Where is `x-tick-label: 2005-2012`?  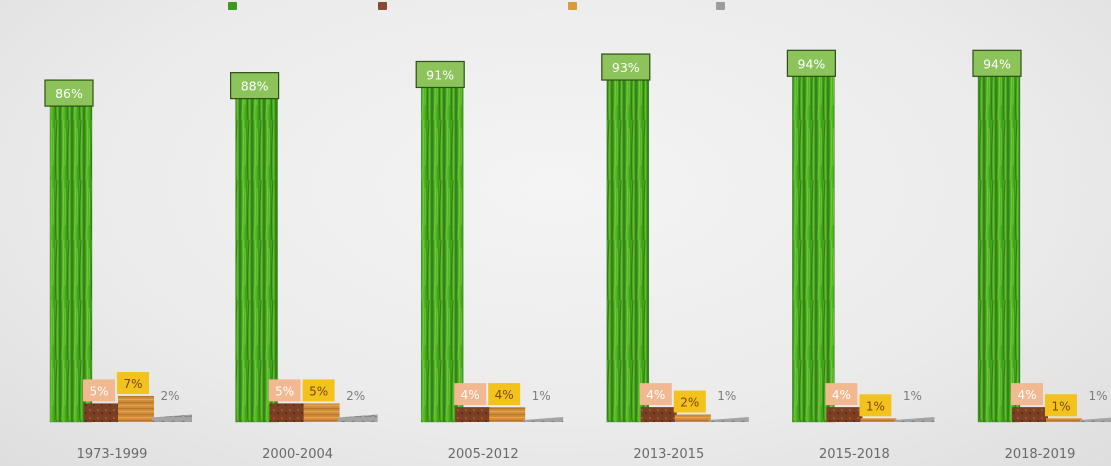 x-tick-label: 2005-2012 is located at coordinates (483, 454).